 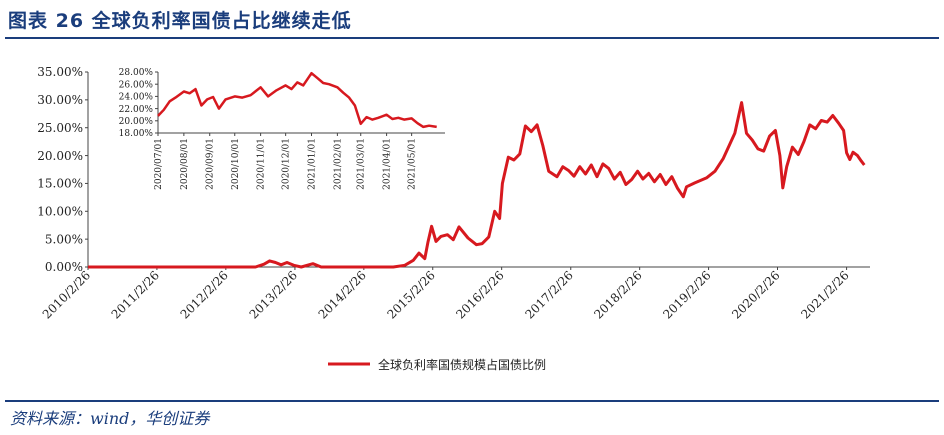 What do you see at coordinates (136, 98) in the screenshot?
I see `inset-y-tick-label: 24.00%` at bounding box center [136, 98].